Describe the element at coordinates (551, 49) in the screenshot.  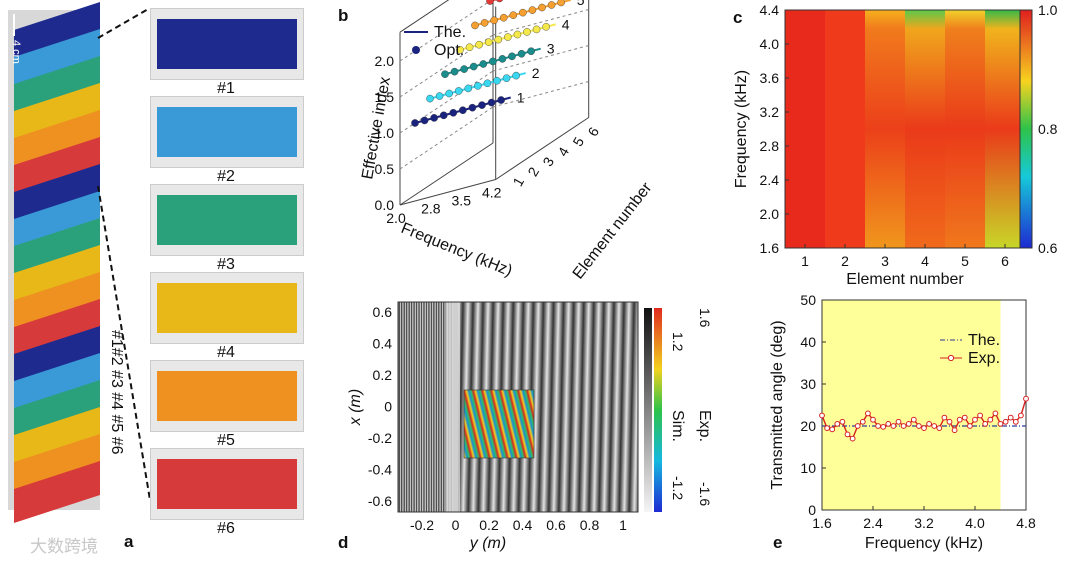
I see `series-label: 3` at that location.